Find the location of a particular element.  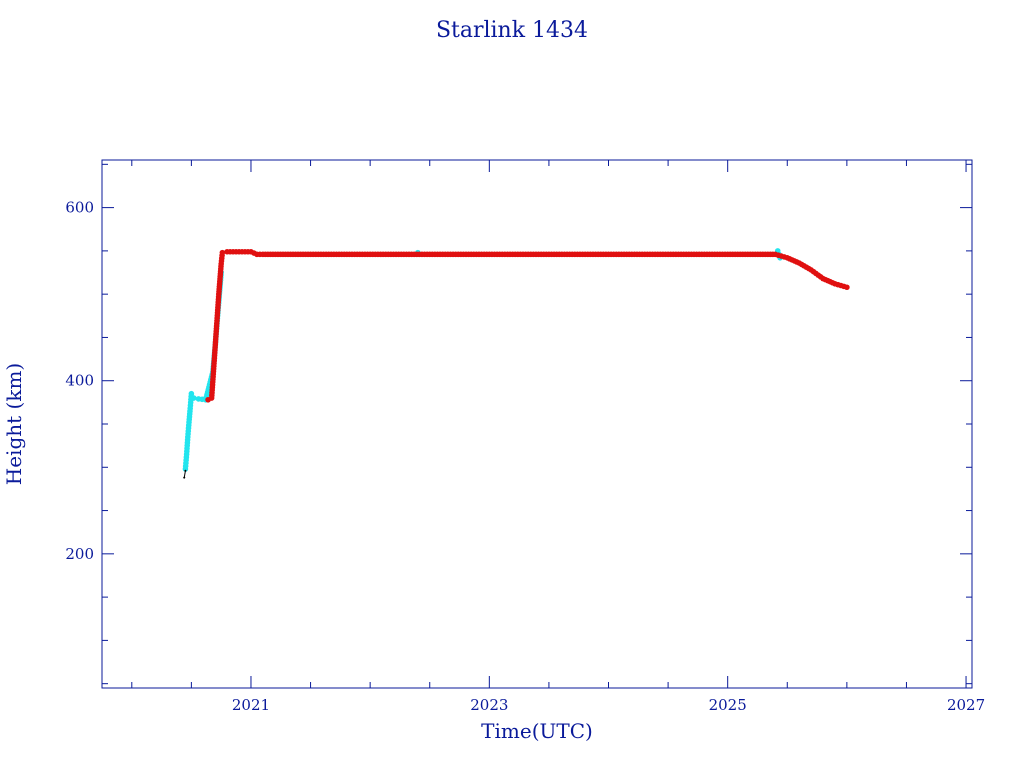

x-tick-label: 2023 is located at coordinates (489, 705).